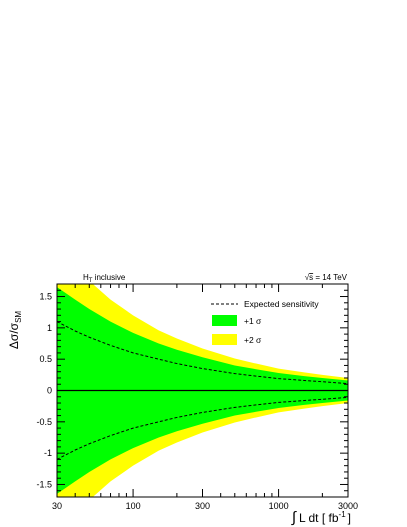 Image resolution: width=407 pixels, height=527 pixels. What do you see at coordinates (57, 506) in the screenshot?
I see `x-tick-label: 30` at bounding box center [57, 506].